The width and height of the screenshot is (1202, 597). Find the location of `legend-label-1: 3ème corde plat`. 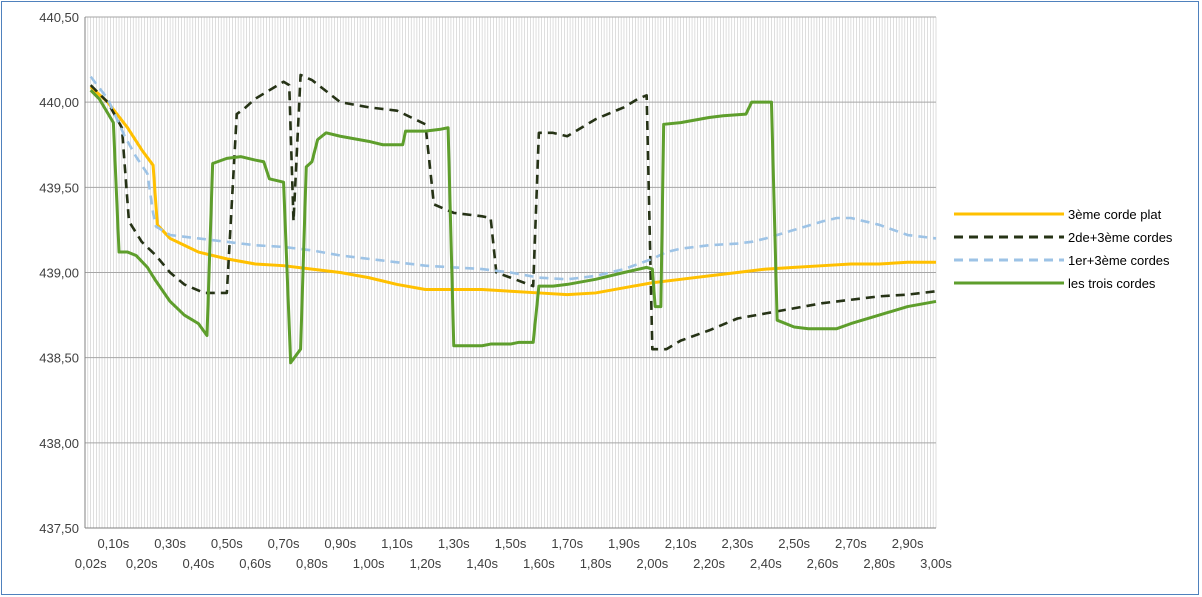

legend-label-1: 3ème corde plat is located at coordinates (1115, 214).